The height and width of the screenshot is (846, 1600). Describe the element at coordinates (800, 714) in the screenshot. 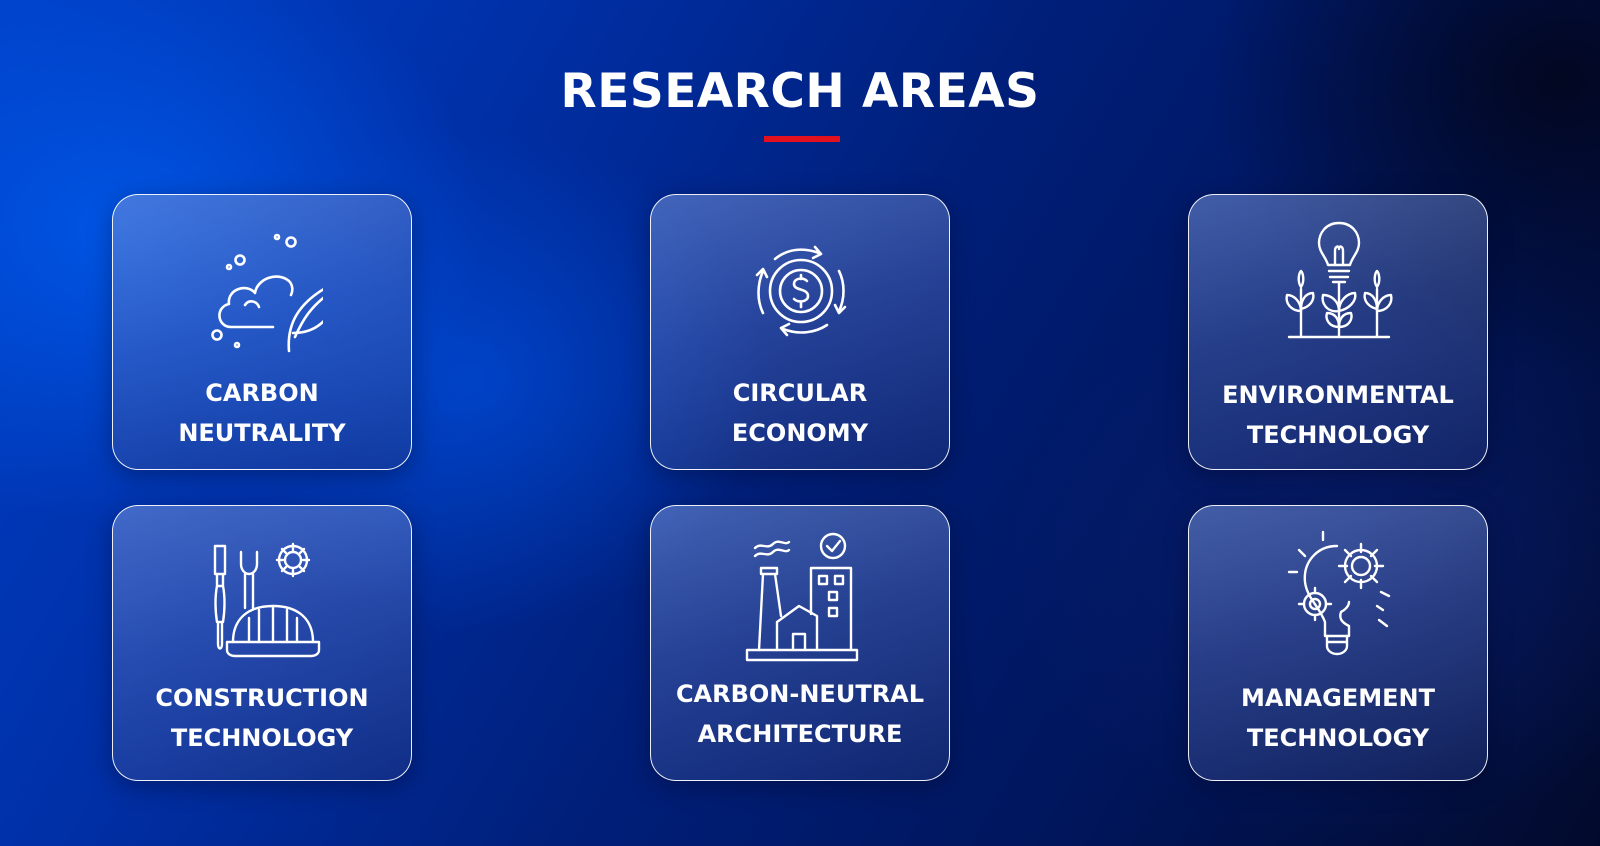

I see `card-label: CARBON-NEUTRAL ARCHITECTURE` at that location.